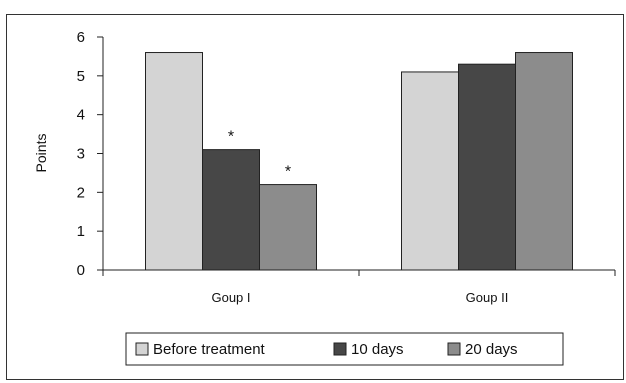  I want to click on legend-label: 20 days, so click(491, 349).